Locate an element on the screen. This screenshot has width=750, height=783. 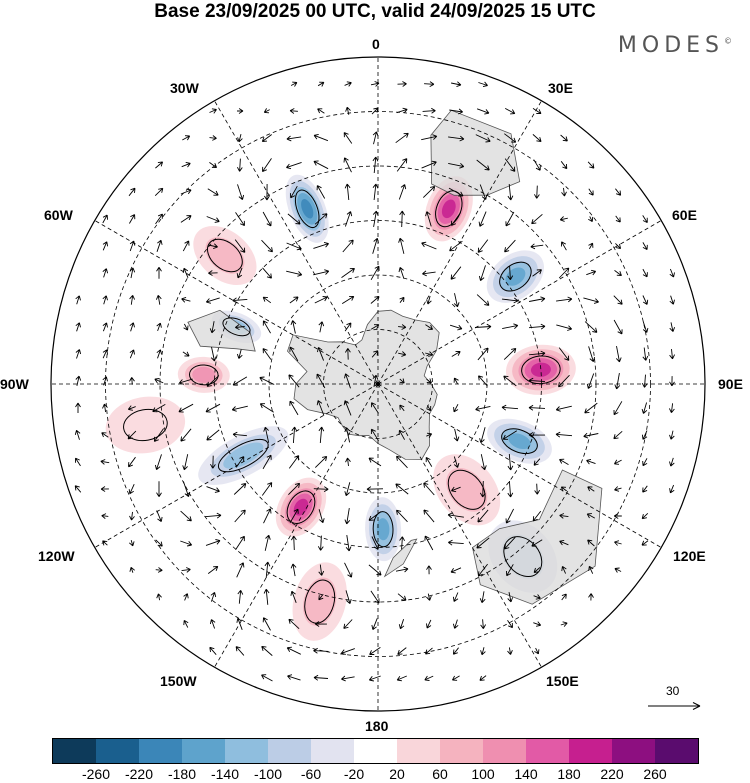
colorbar-tick-label: -60 is located at coordinates (311, 774).